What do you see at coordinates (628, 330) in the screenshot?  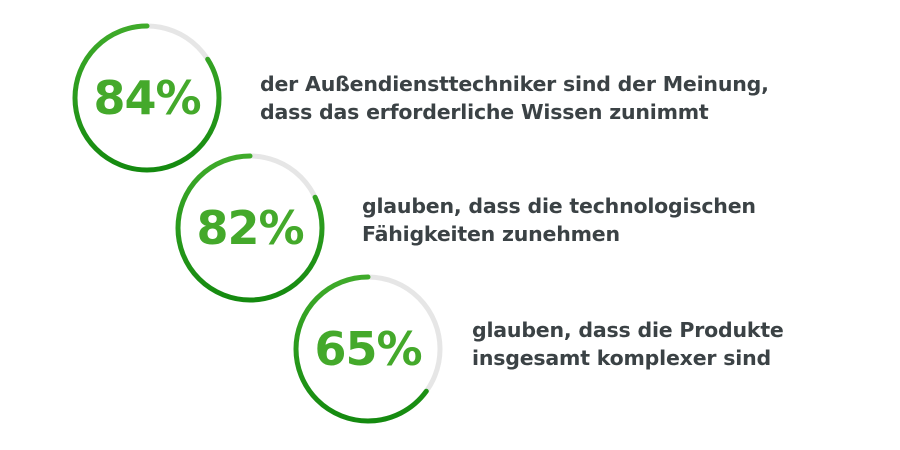 I see `description-line: glauben, dass die Produkte` at bounding box center [628, 330].